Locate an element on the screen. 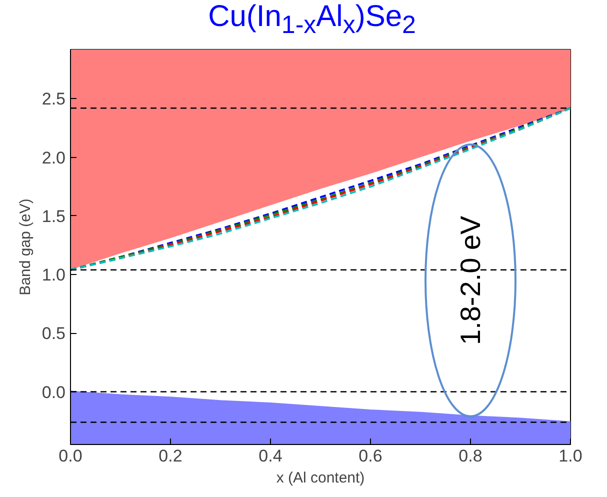 Image resolution: width=607 pixels, height=497 pixels. x-tick-label: 1.0 is located at coordinates (570, 456).